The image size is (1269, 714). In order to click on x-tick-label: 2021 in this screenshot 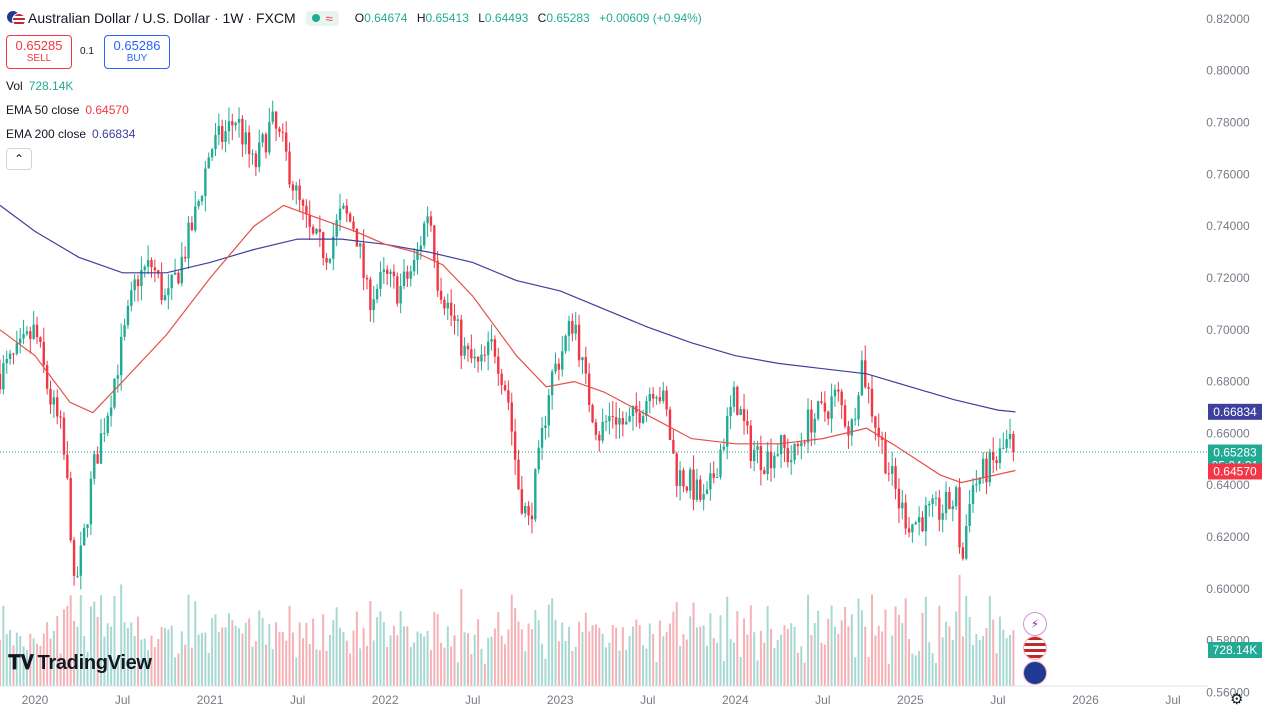, I will do `click(210, 700)`.